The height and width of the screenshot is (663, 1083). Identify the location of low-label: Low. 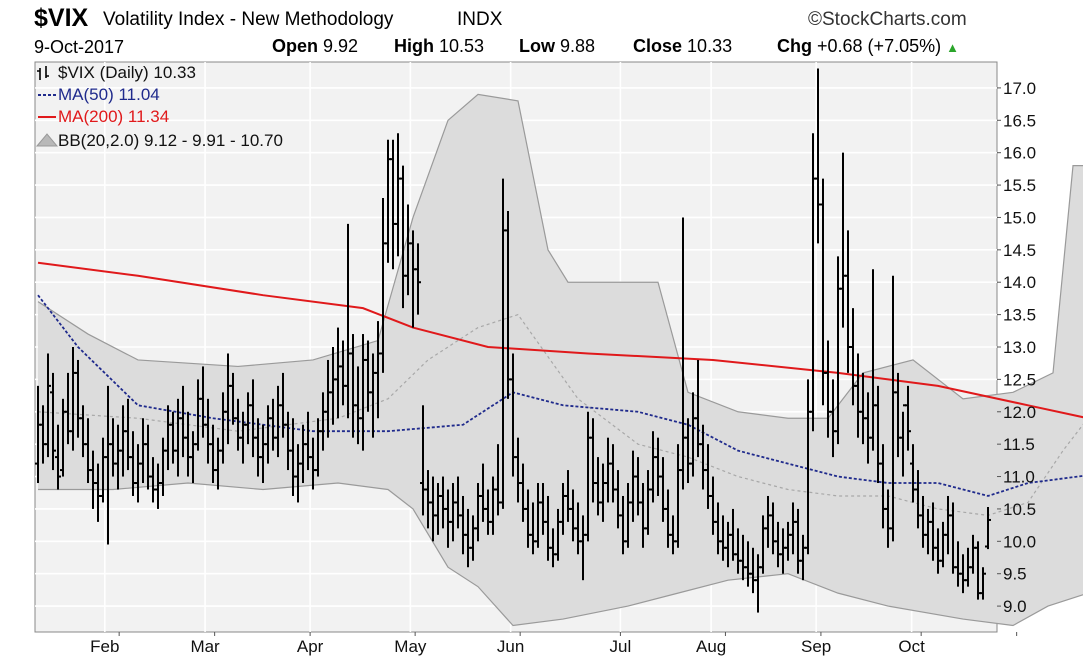
(537, 46).